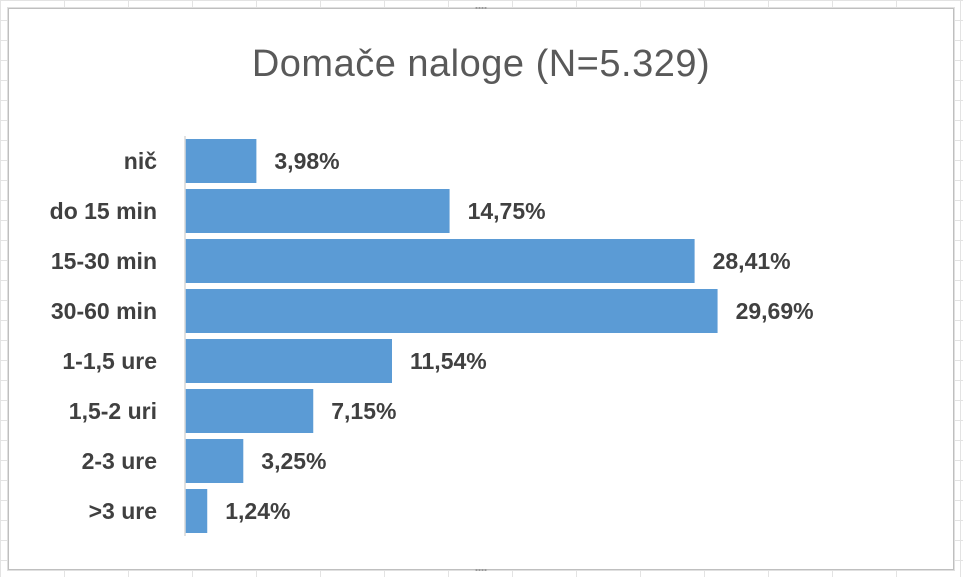  I want to click on data-label: 3,98%, so click(306, 161).